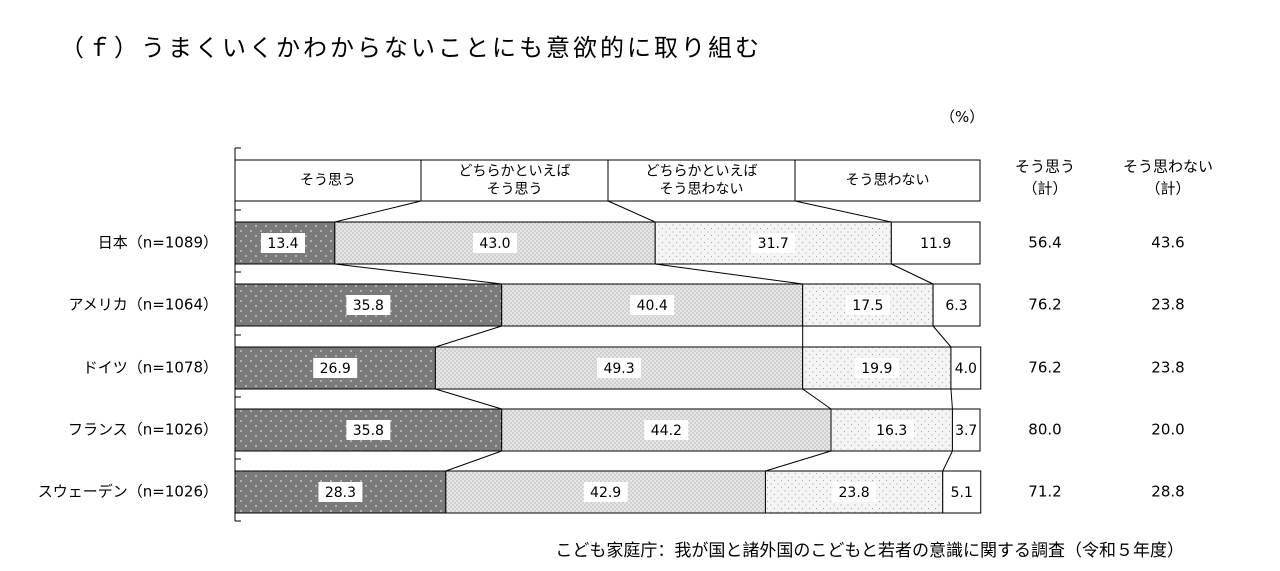 The image size is (1280, 571). Describe the element at coordinates (962, 117) in the screenshot. I see `unit-label: （%）` at that location.